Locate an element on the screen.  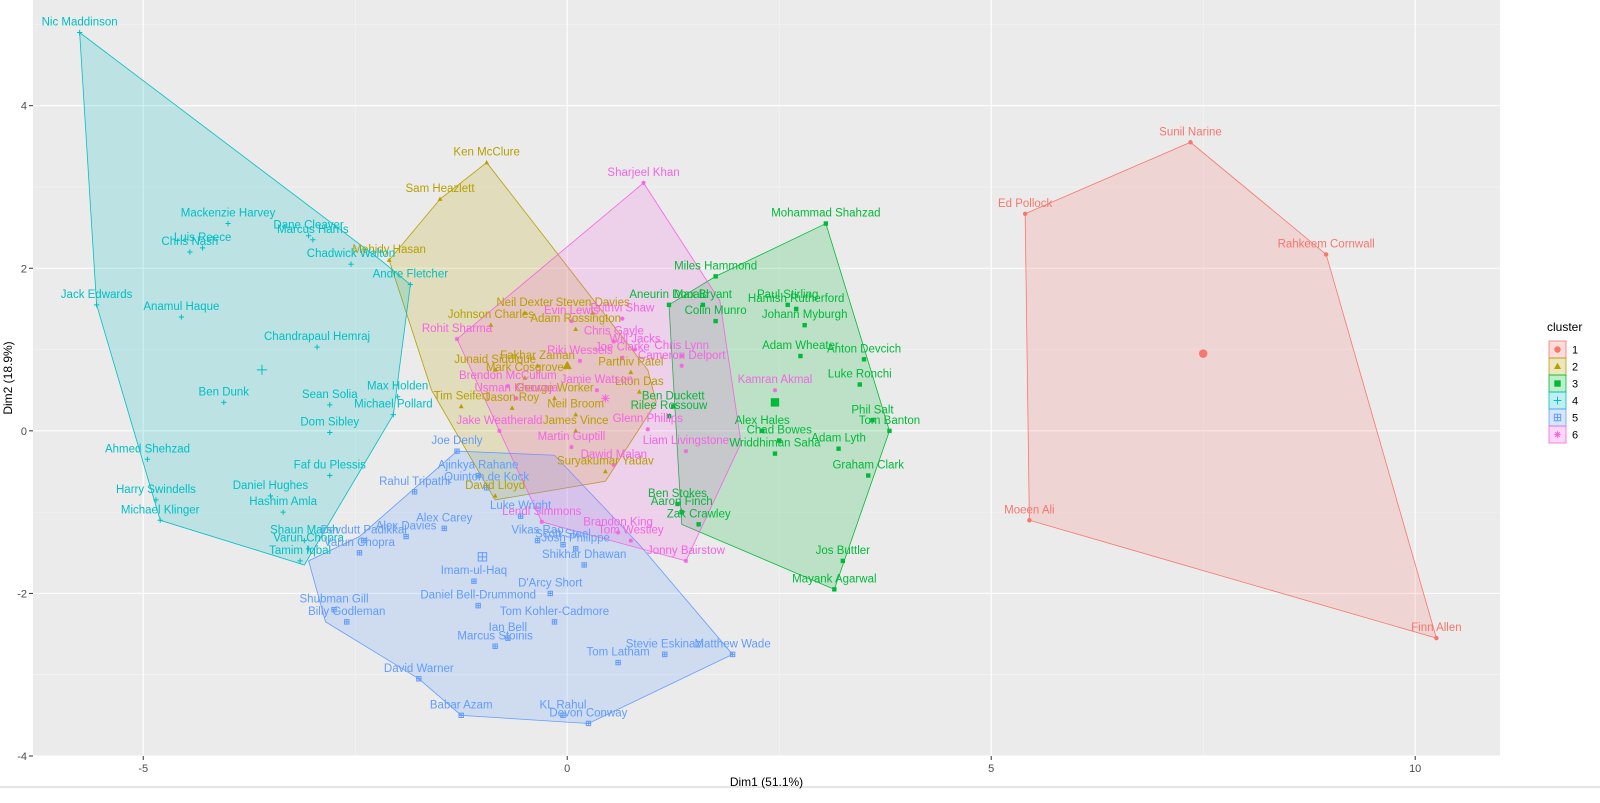
point-label: Jason Roy is located at coordinates (512, 398).